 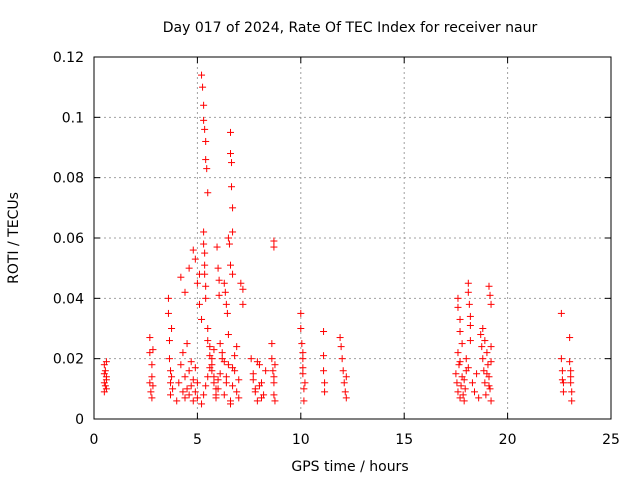 What do you see at coordinates (68, 299) in the screenshot?
I see `y-tick-label: 0.04` at bounding box center [68, 299].